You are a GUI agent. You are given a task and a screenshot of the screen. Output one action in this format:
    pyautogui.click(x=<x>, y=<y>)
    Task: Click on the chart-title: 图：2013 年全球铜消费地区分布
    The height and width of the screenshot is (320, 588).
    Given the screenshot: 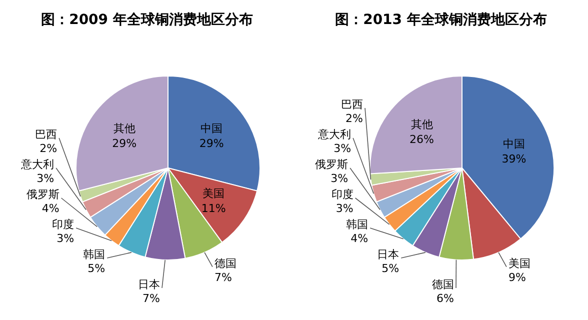 What is the action you would take?
    pyautogui.click(x=441, y=20)
    